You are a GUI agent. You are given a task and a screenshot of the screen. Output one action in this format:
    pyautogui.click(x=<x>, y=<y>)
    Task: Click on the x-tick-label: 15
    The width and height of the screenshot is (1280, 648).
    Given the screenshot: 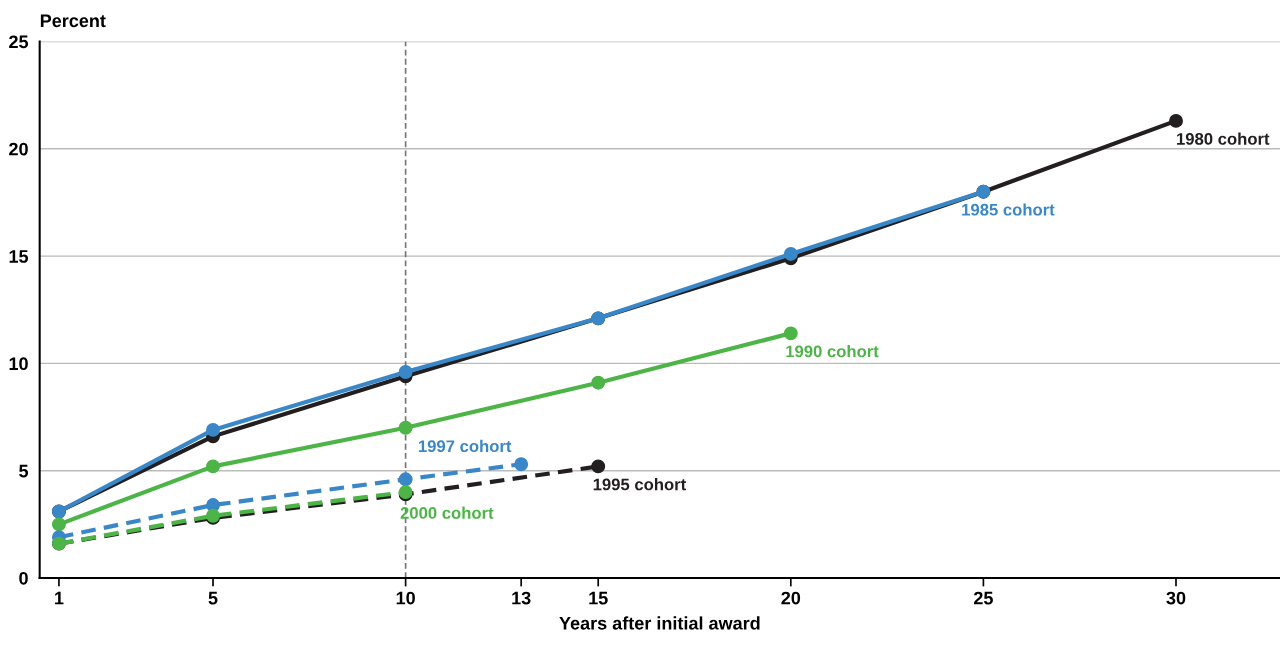 What is the action you would take?
    pyautogui.click(x=598, y=598)
    